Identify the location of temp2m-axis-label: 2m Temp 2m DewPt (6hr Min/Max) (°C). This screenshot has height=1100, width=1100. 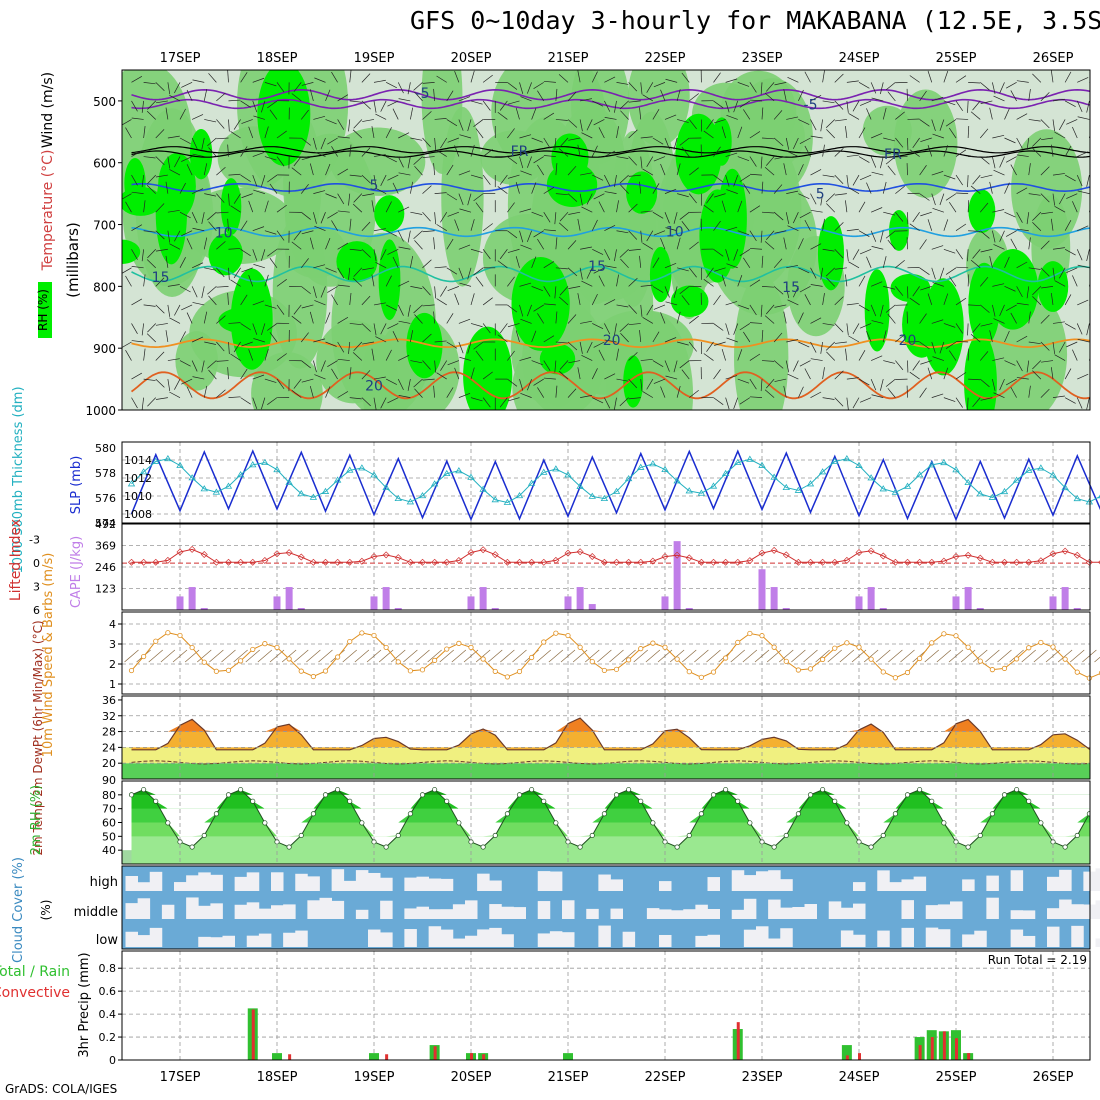
(38, 737).